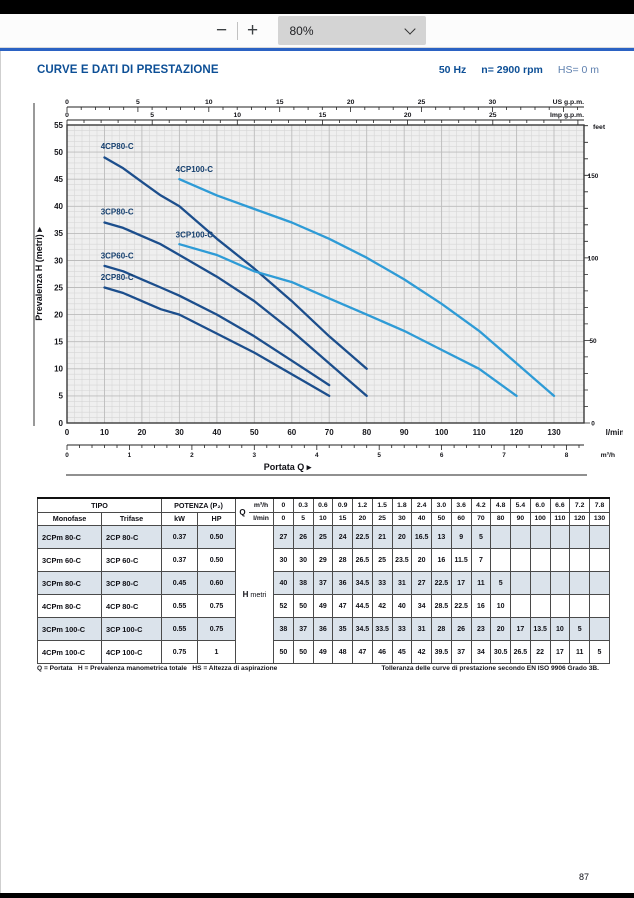 The image size is (634, 898). What do you see at coordinates (593, 424) in the screenshot?
I see `tick-label: 0` at bounding box center [593, 424].